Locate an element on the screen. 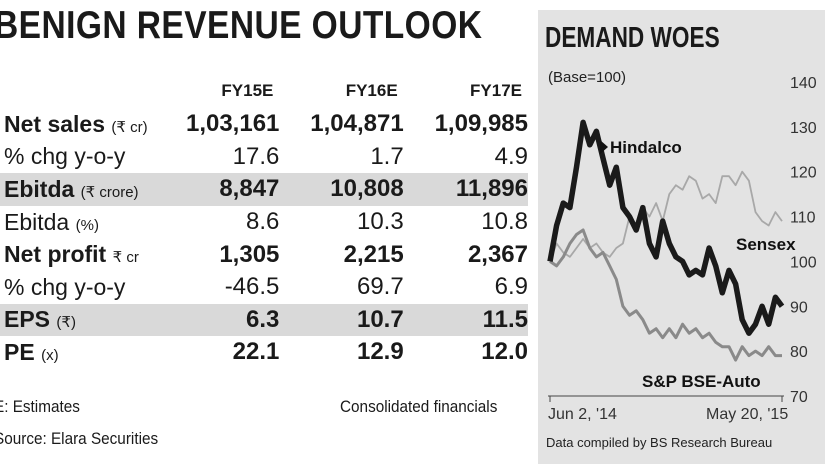 The image size is (826, 465). table-cell: 10.8 is located at coordinates (504, 222).